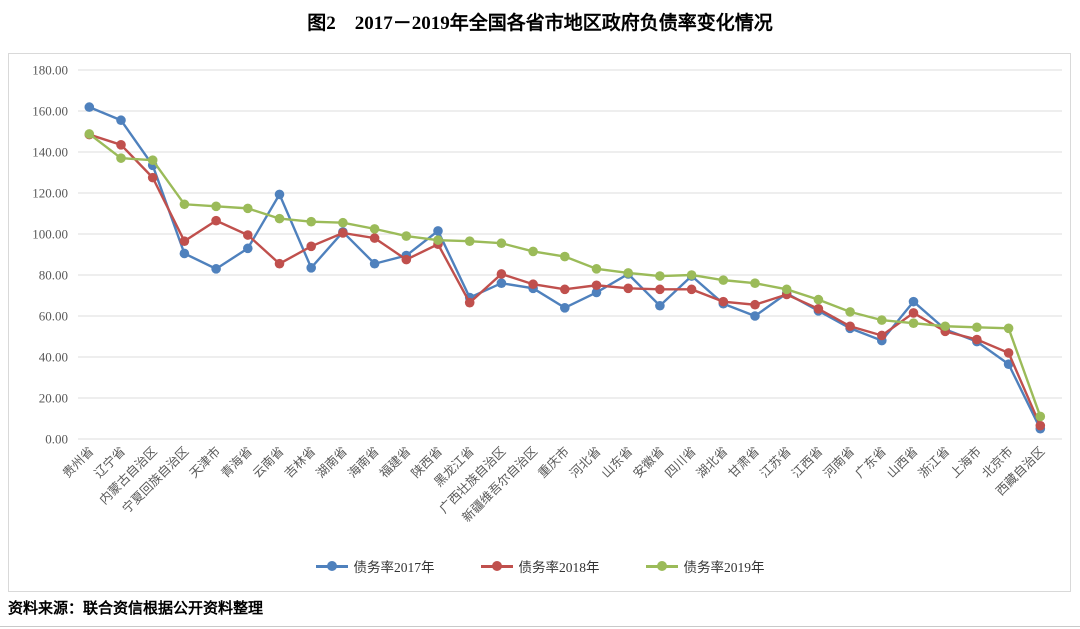 The width and height of the screenshot is (1080, 629). What do you see at coordinates (680, 462) in the screenshot?
I see `svg-text: 四川省` at bounding box center [680, 462].